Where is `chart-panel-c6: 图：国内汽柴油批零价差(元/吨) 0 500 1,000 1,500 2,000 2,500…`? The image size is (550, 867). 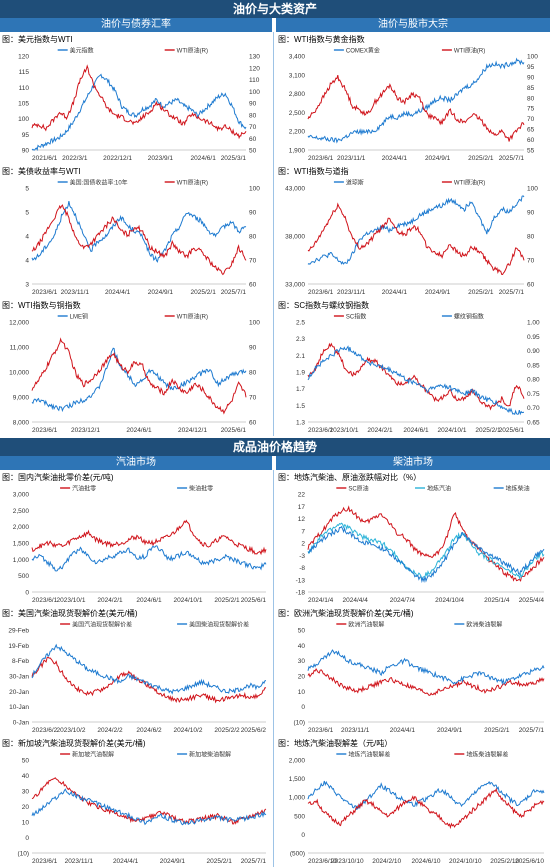
chart-panel-c6: 图：国内汽柴油批零价差(元/吨) 0 500 1,000 1,500 2,000 2,500… is located at coordinates (136, 539).